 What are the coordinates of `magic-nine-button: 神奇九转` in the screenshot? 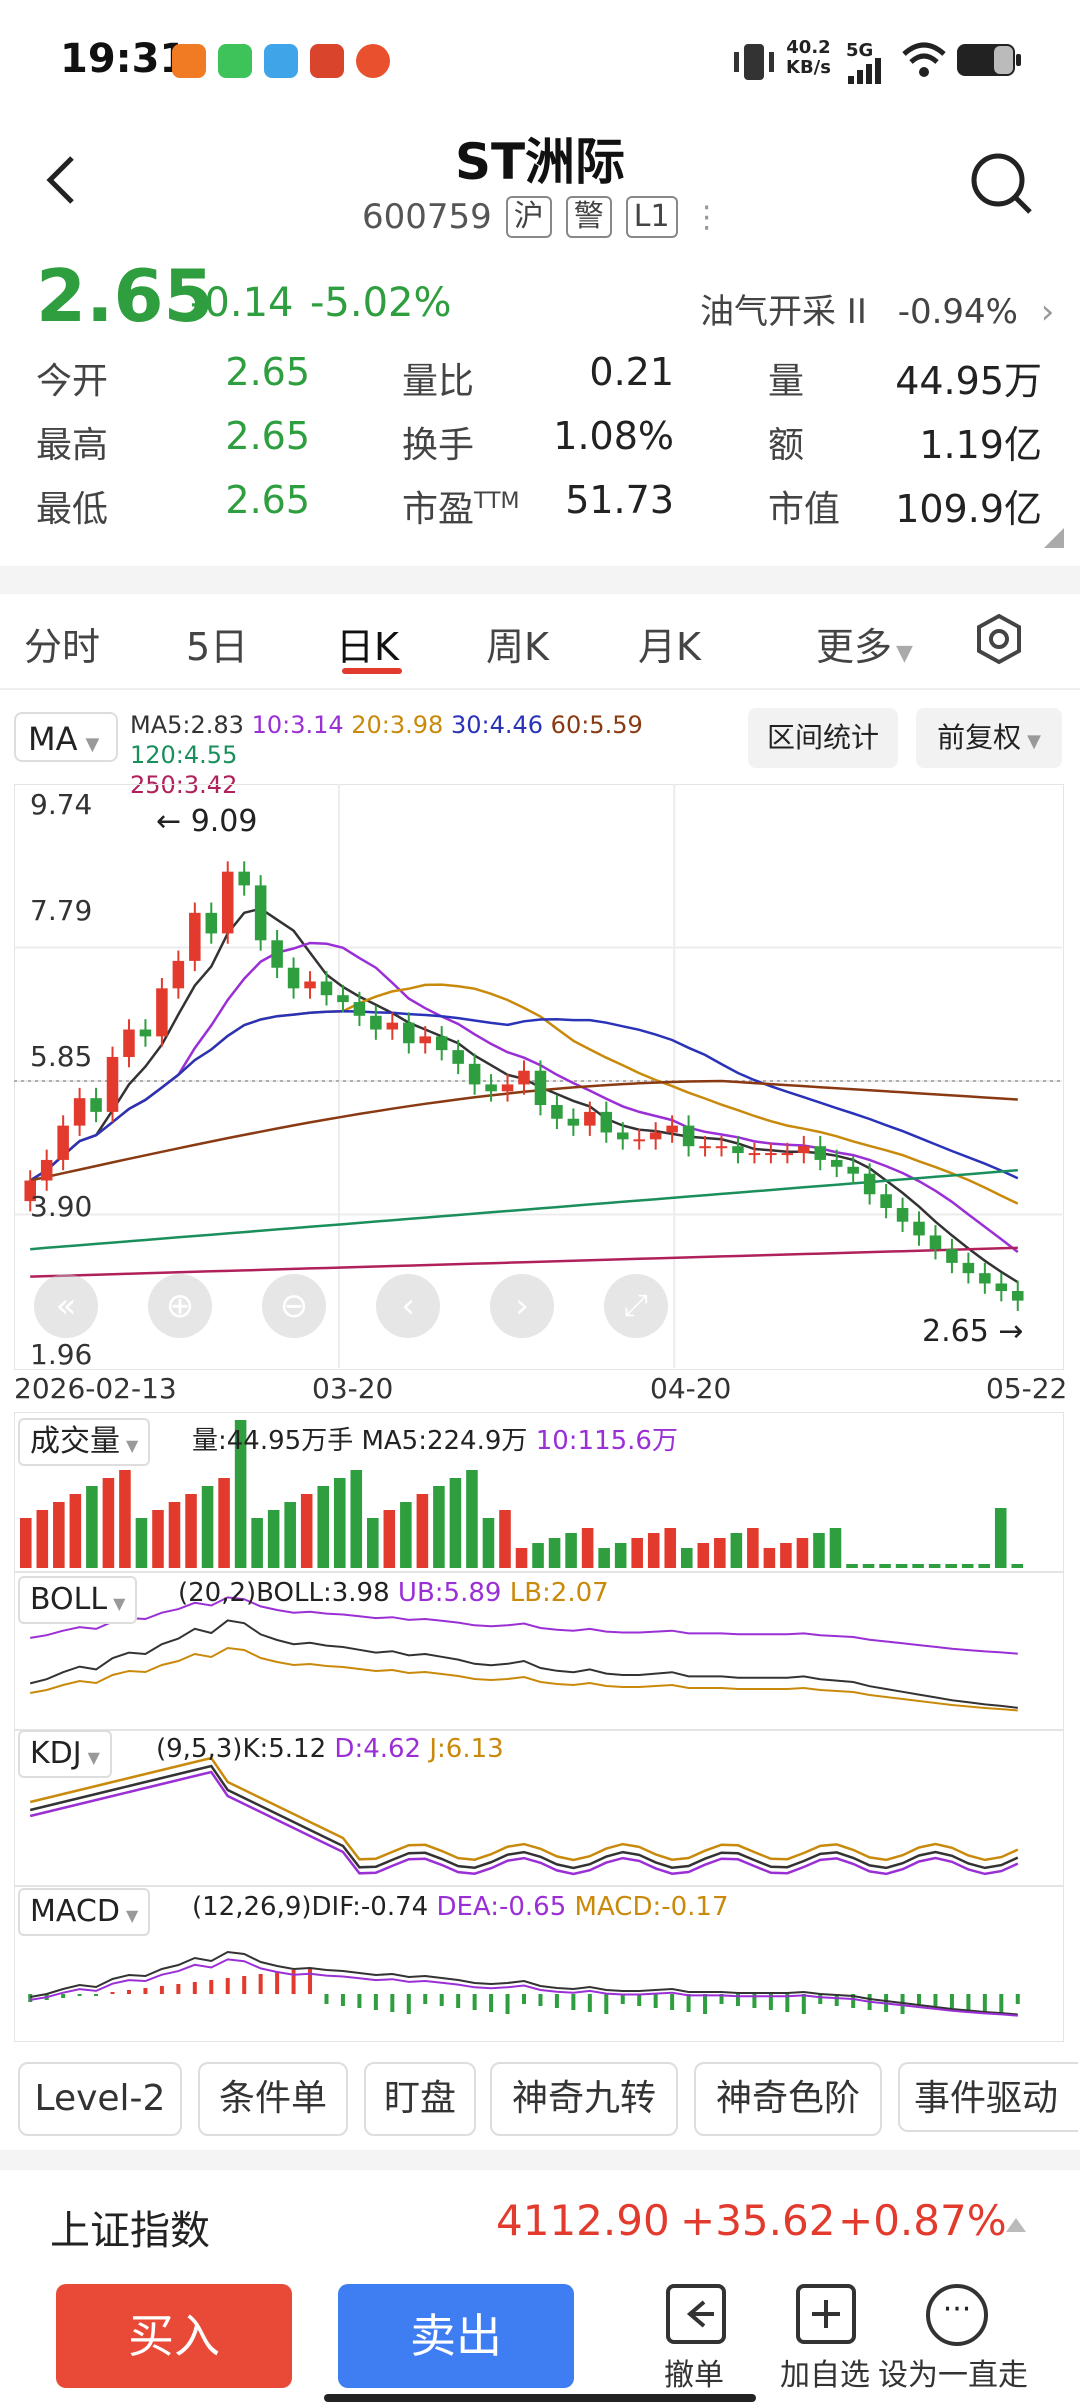 It's located at (584, 2099).